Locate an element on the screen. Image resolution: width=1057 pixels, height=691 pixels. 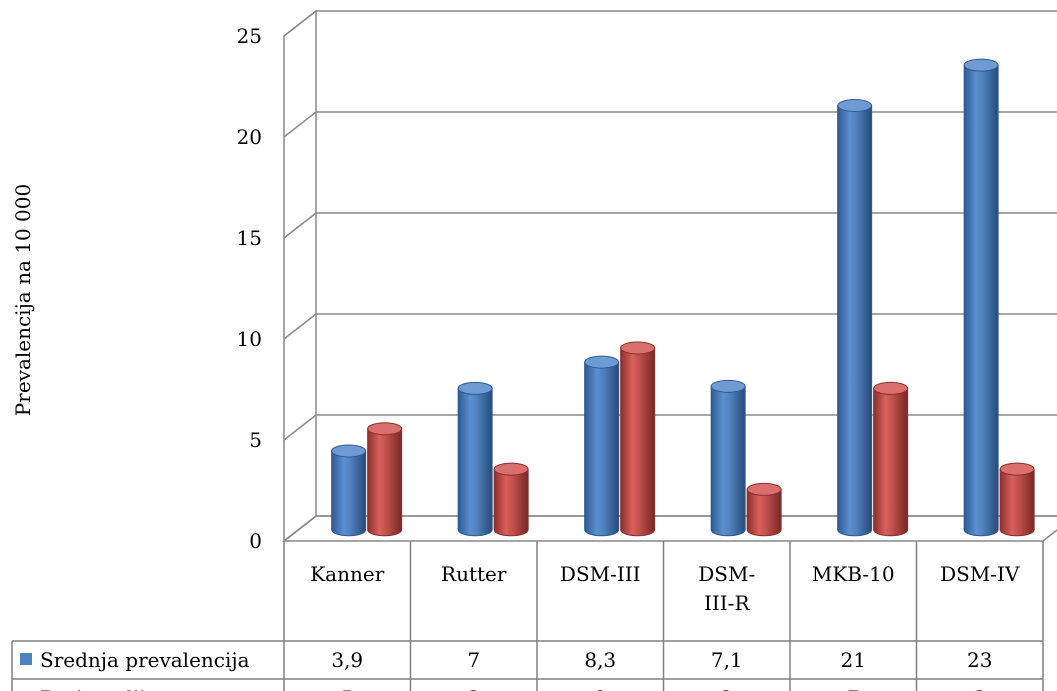
legend-label: Srednja prevalencija is located at coordinates (145, 660).